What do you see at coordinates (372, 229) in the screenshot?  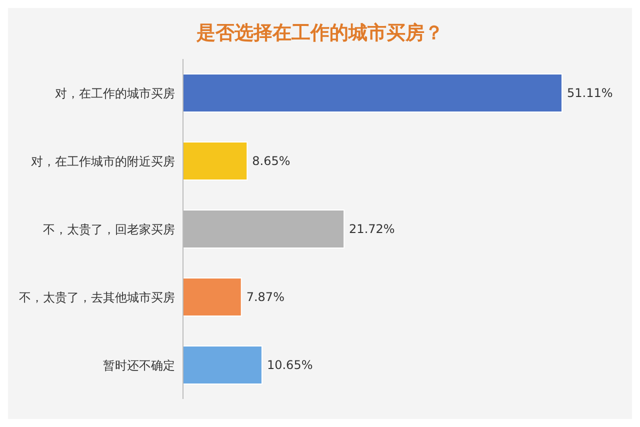 I see `data-label: 21.72%` at bounding box center [372, 229].